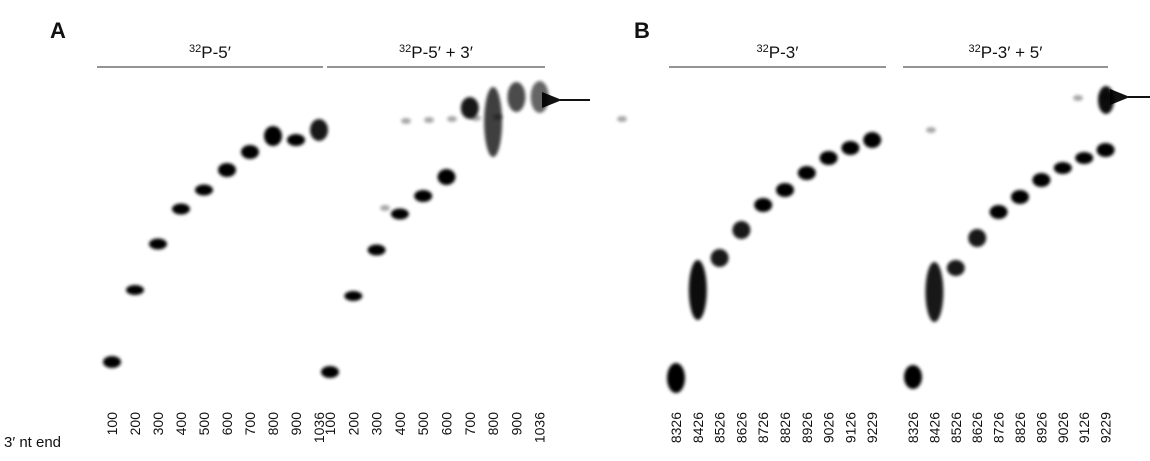 The width and height of the screenshot is (1150, 461). What do you see at coordinates (676, 427) in the screenshot?
I see `lane-label: 8326` at bounding box center [676, 427].